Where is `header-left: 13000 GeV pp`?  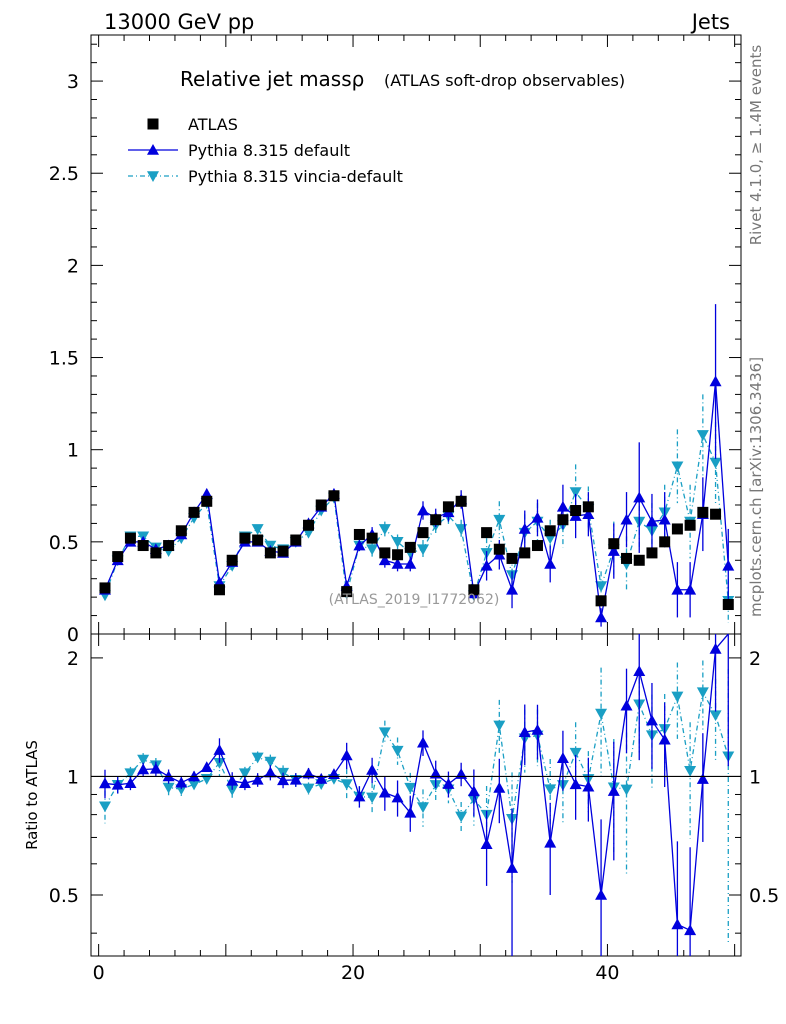 header-left: 13000 GeV pp is located at coordinates (179, 22).